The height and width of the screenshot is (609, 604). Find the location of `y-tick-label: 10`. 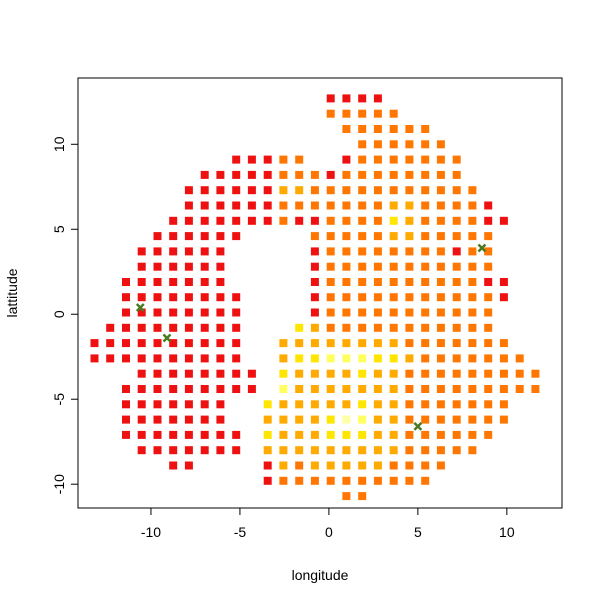

y-tick-label: 10 is located at coordinates (59, 144).